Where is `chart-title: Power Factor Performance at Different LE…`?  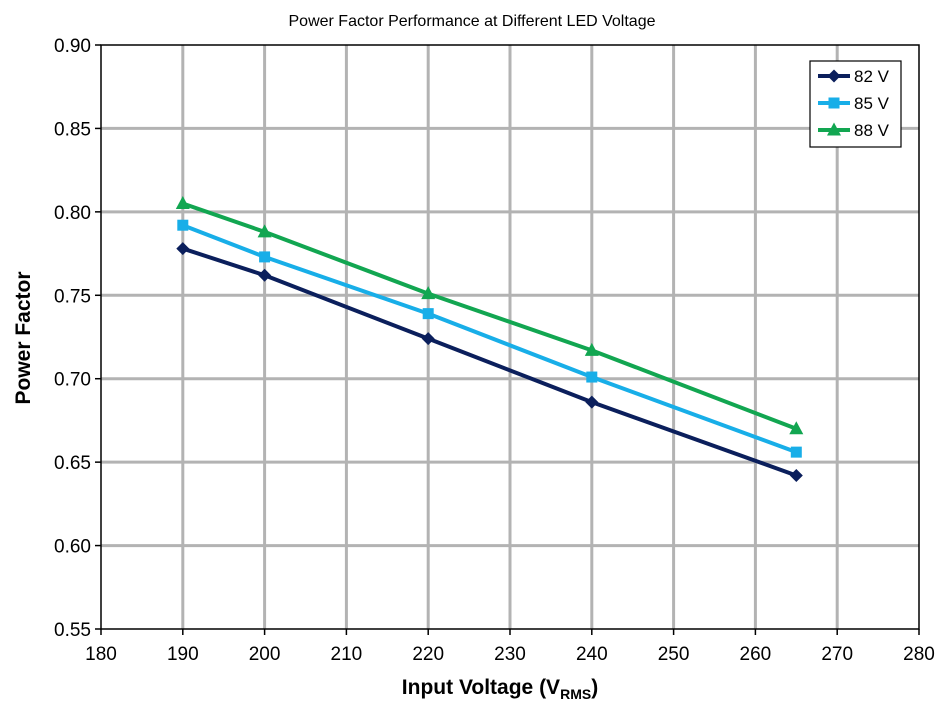 chart-title: Power Factor Performance at Different LE… is located at coordinates (472, 21).